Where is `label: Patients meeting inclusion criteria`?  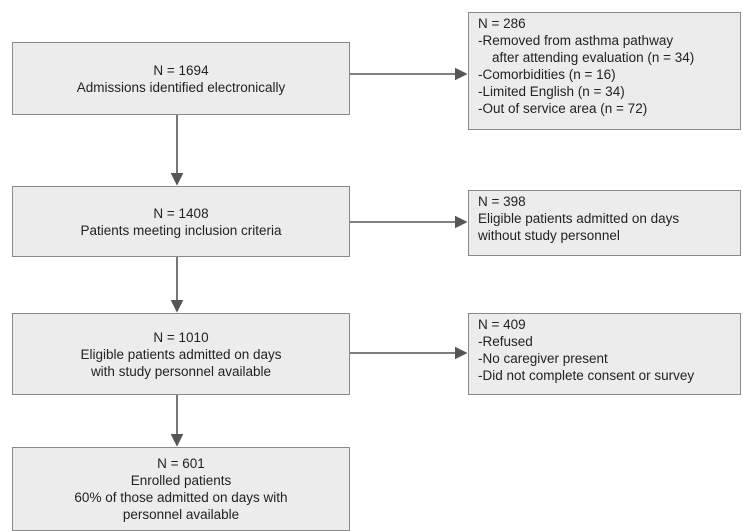 label: Patients meeting inclusion criteria is located at coordinates (181, 230).